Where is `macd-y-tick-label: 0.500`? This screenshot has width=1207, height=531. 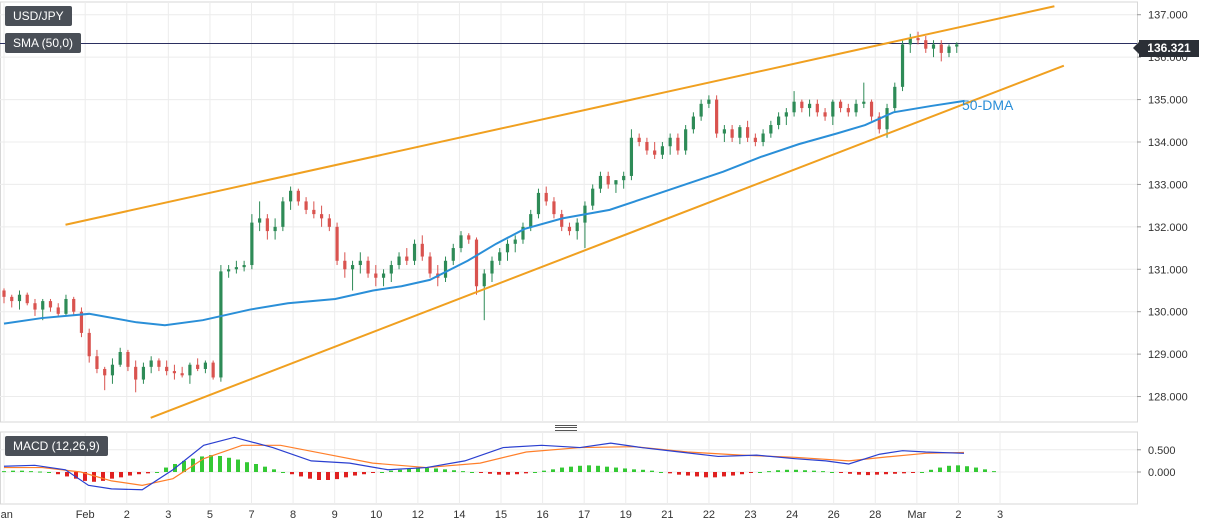
macd-y-tick-label: 0.500 is located at coordinates (1162, 451).